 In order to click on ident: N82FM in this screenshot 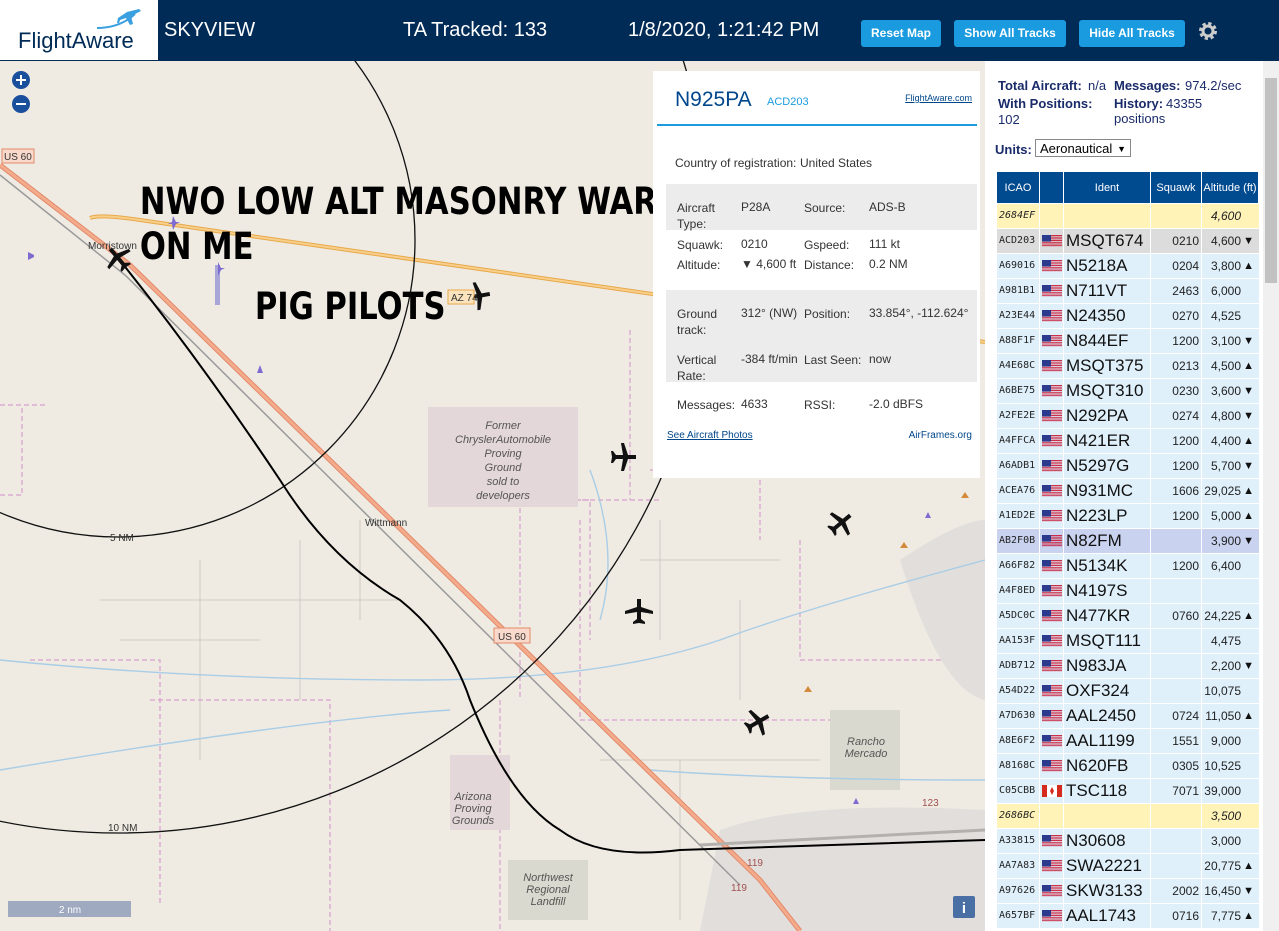, I will do `click(1094, 540)`.